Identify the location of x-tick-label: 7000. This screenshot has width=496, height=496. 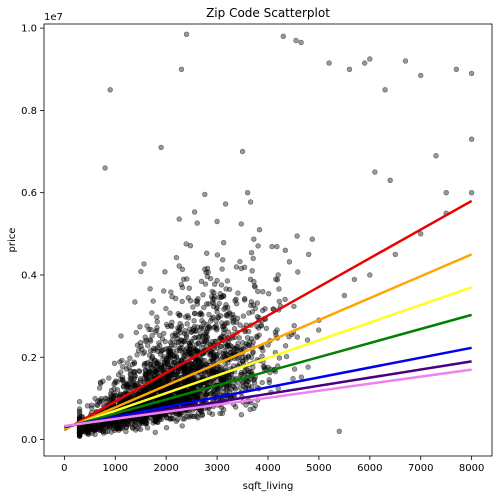
(420, 468).